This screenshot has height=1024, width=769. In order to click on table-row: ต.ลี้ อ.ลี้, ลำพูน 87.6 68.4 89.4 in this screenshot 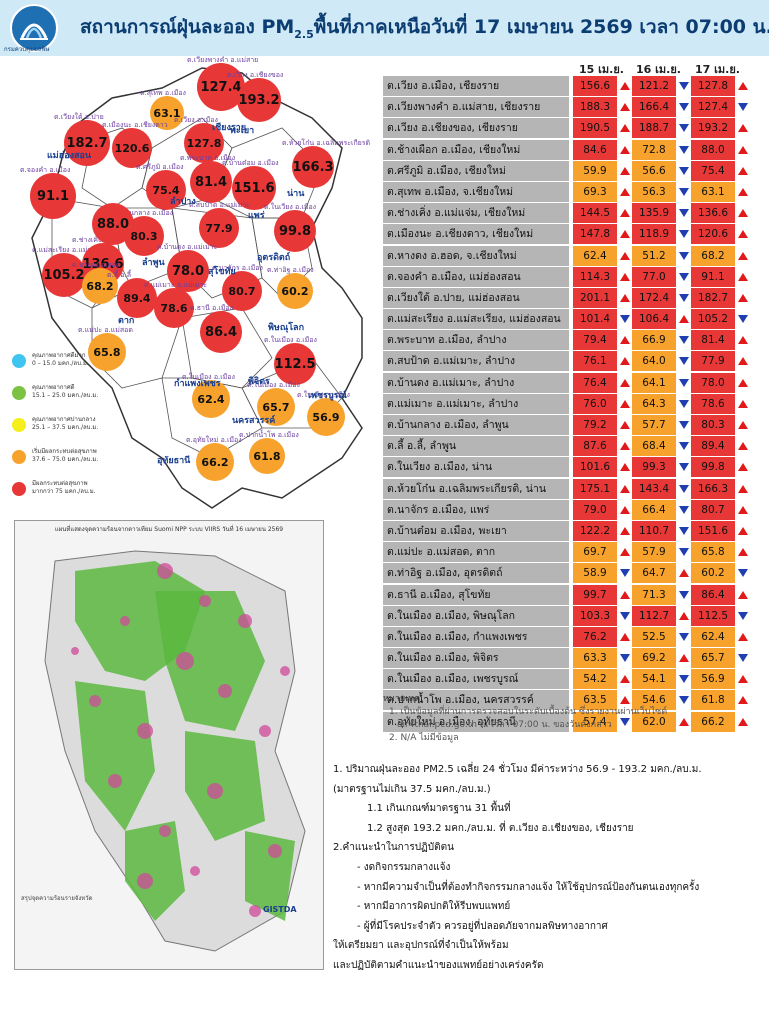, I will do `click(573, 446)`.